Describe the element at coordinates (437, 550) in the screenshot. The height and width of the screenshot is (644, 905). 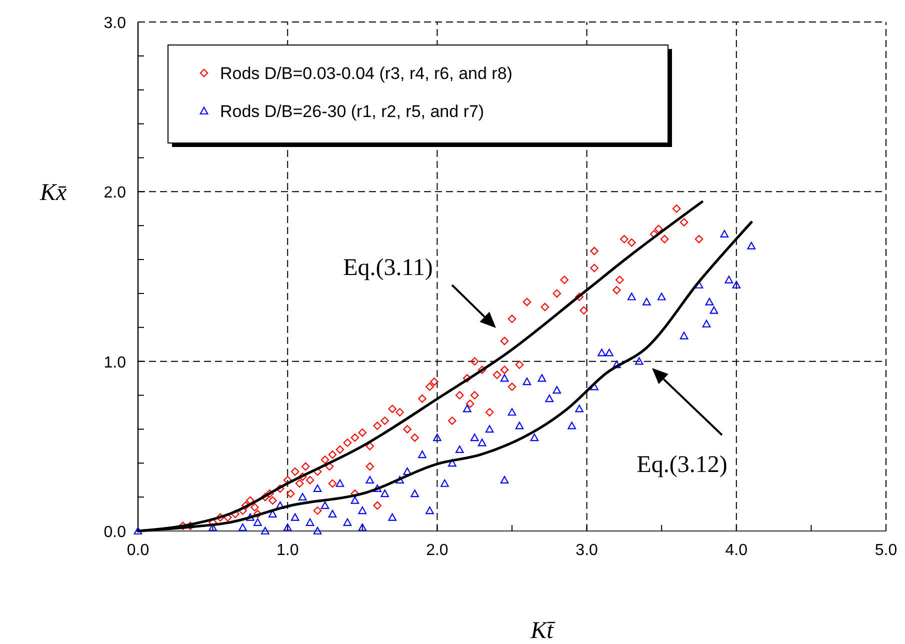
I see `x-tick-label: 2.0` at that location.